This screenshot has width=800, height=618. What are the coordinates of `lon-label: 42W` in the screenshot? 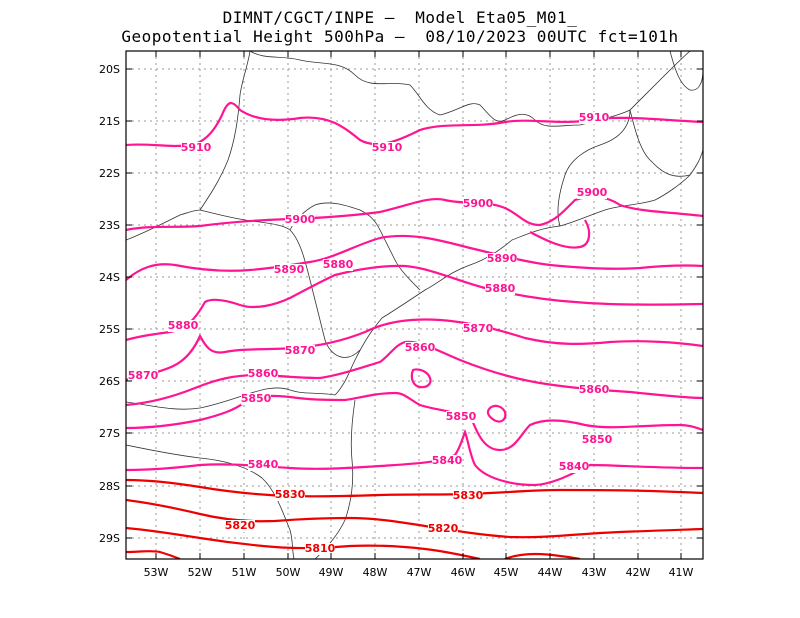 It's located at (638, 572).